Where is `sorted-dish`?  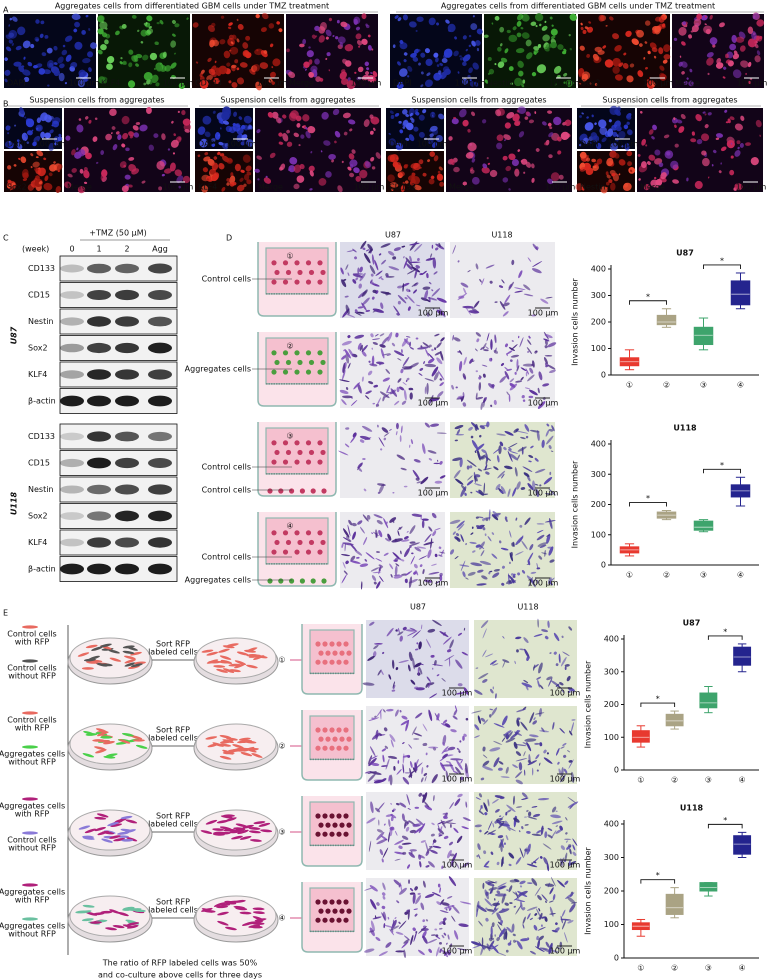
sorted-dish is located at coordinates (236, 919).